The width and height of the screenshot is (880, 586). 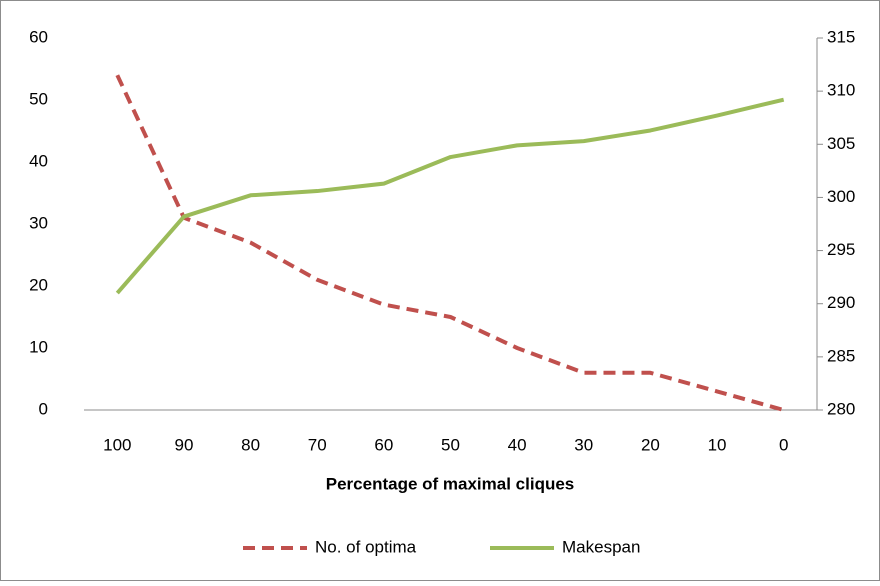 I want to click on y2-tick-label: 315, so click(x=841, y=36).